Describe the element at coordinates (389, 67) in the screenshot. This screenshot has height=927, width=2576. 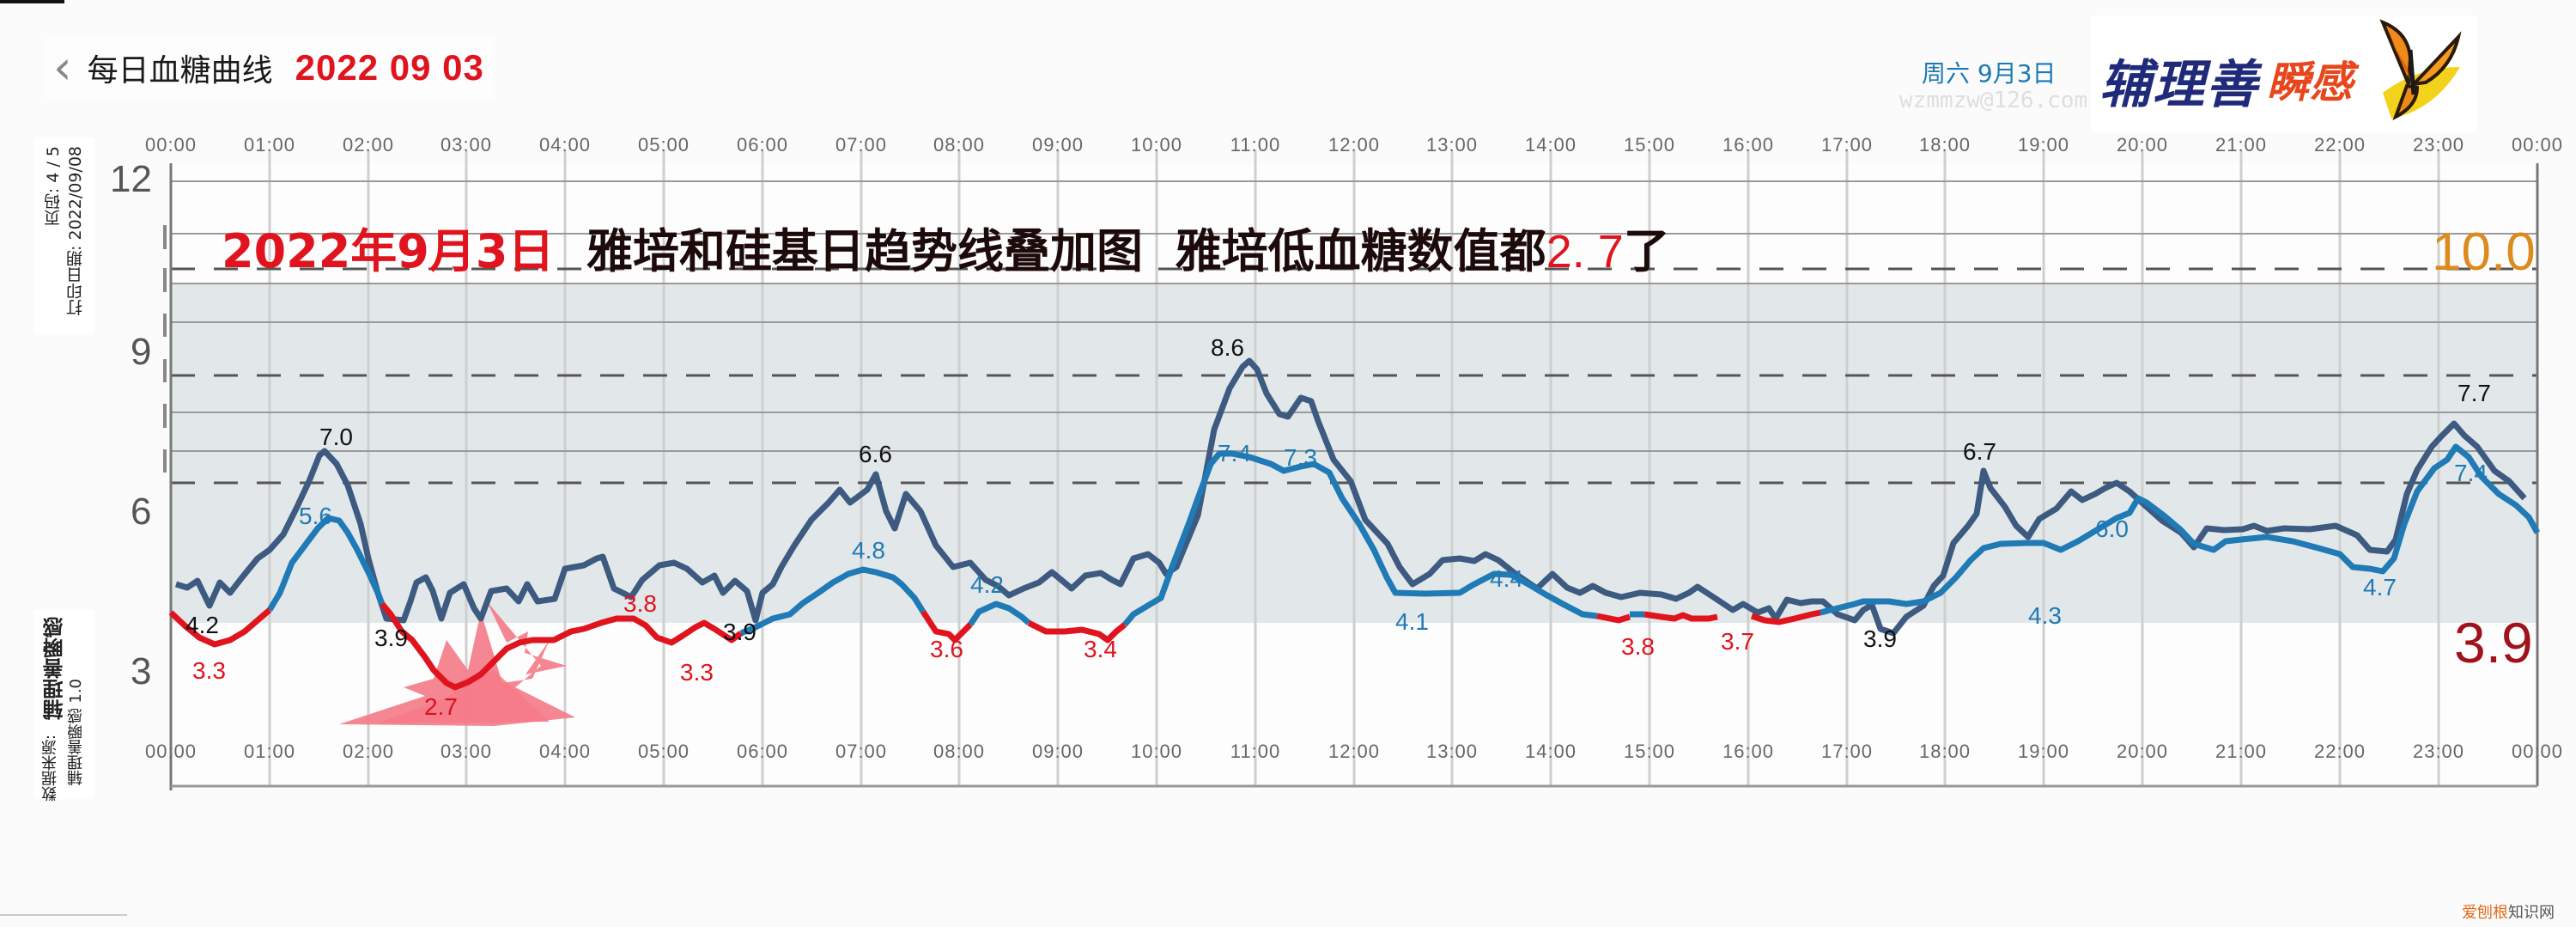
I see `header-date: 2022 09 03` at that location.